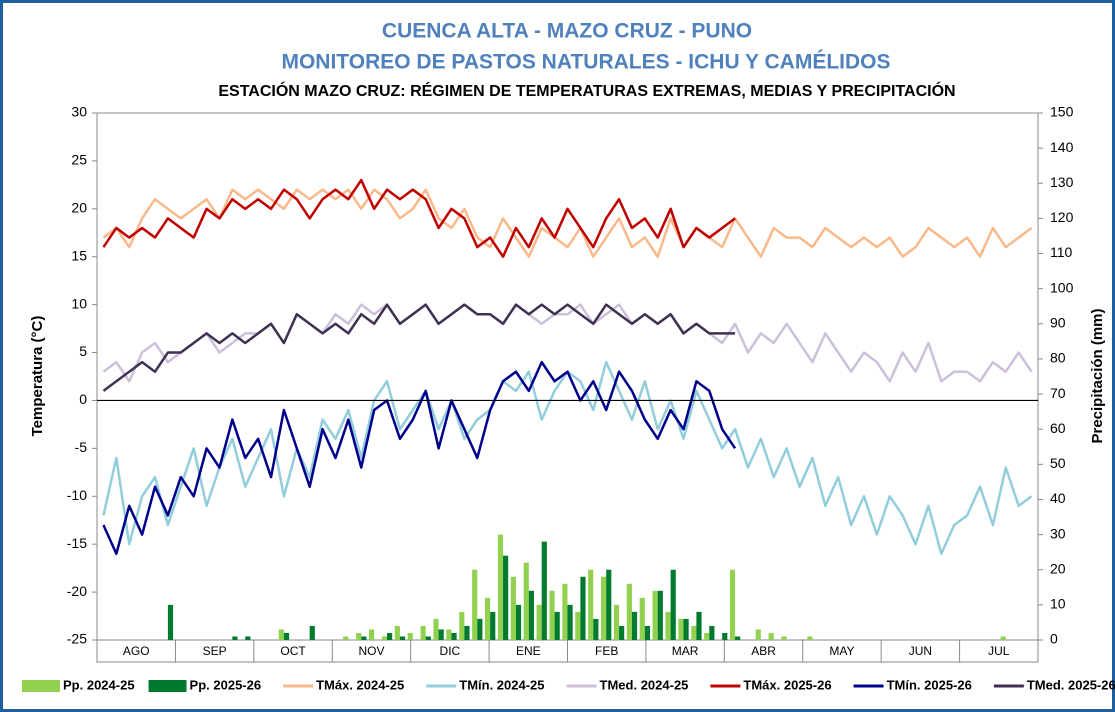  Describe the element at coordinates (1097, 375) in the screenshot. I see `y2-axis-label: Precipitación (mm)` at that location.